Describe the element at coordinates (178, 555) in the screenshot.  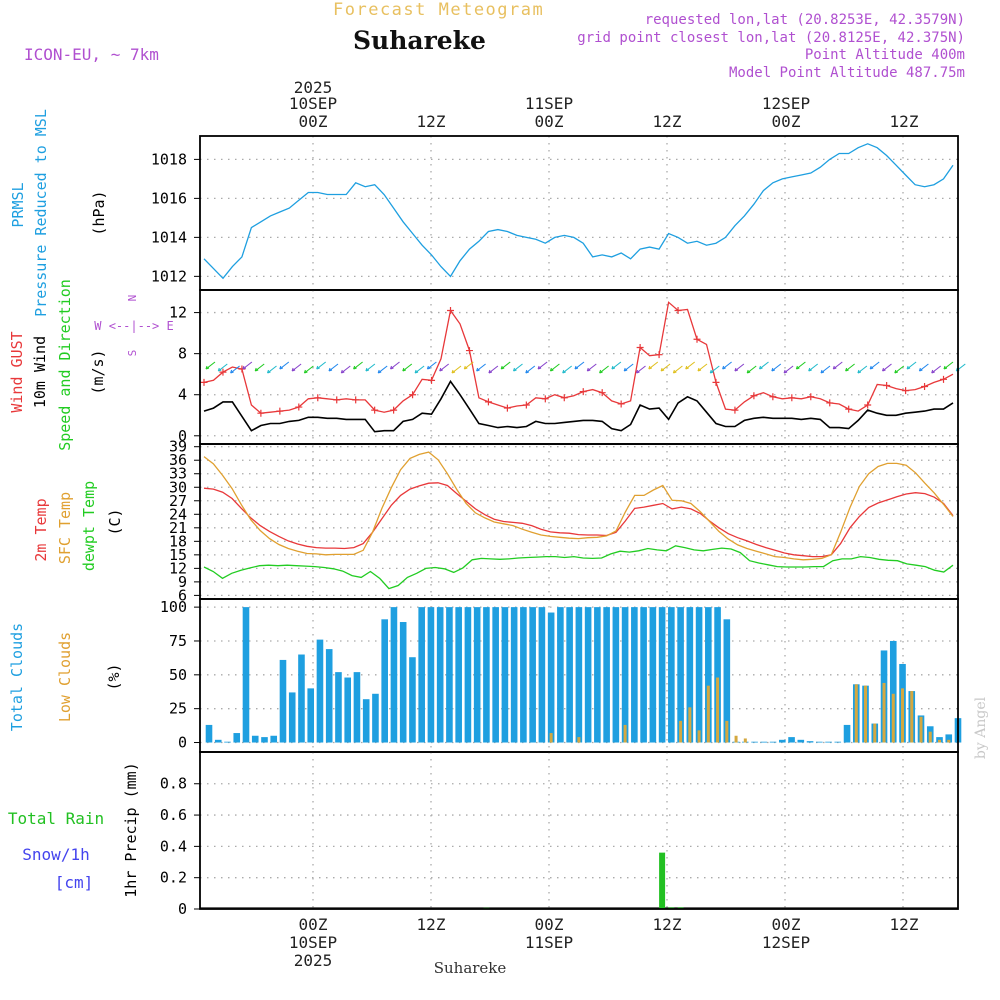
I see `y-tick-label: 15` at that location.